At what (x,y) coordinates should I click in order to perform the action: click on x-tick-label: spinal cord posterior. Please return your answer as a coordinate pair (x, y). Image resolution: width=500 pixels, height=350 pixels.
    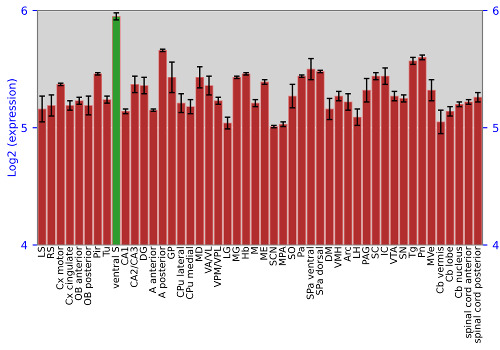
    Looking at the image, I should click on (477, 294).